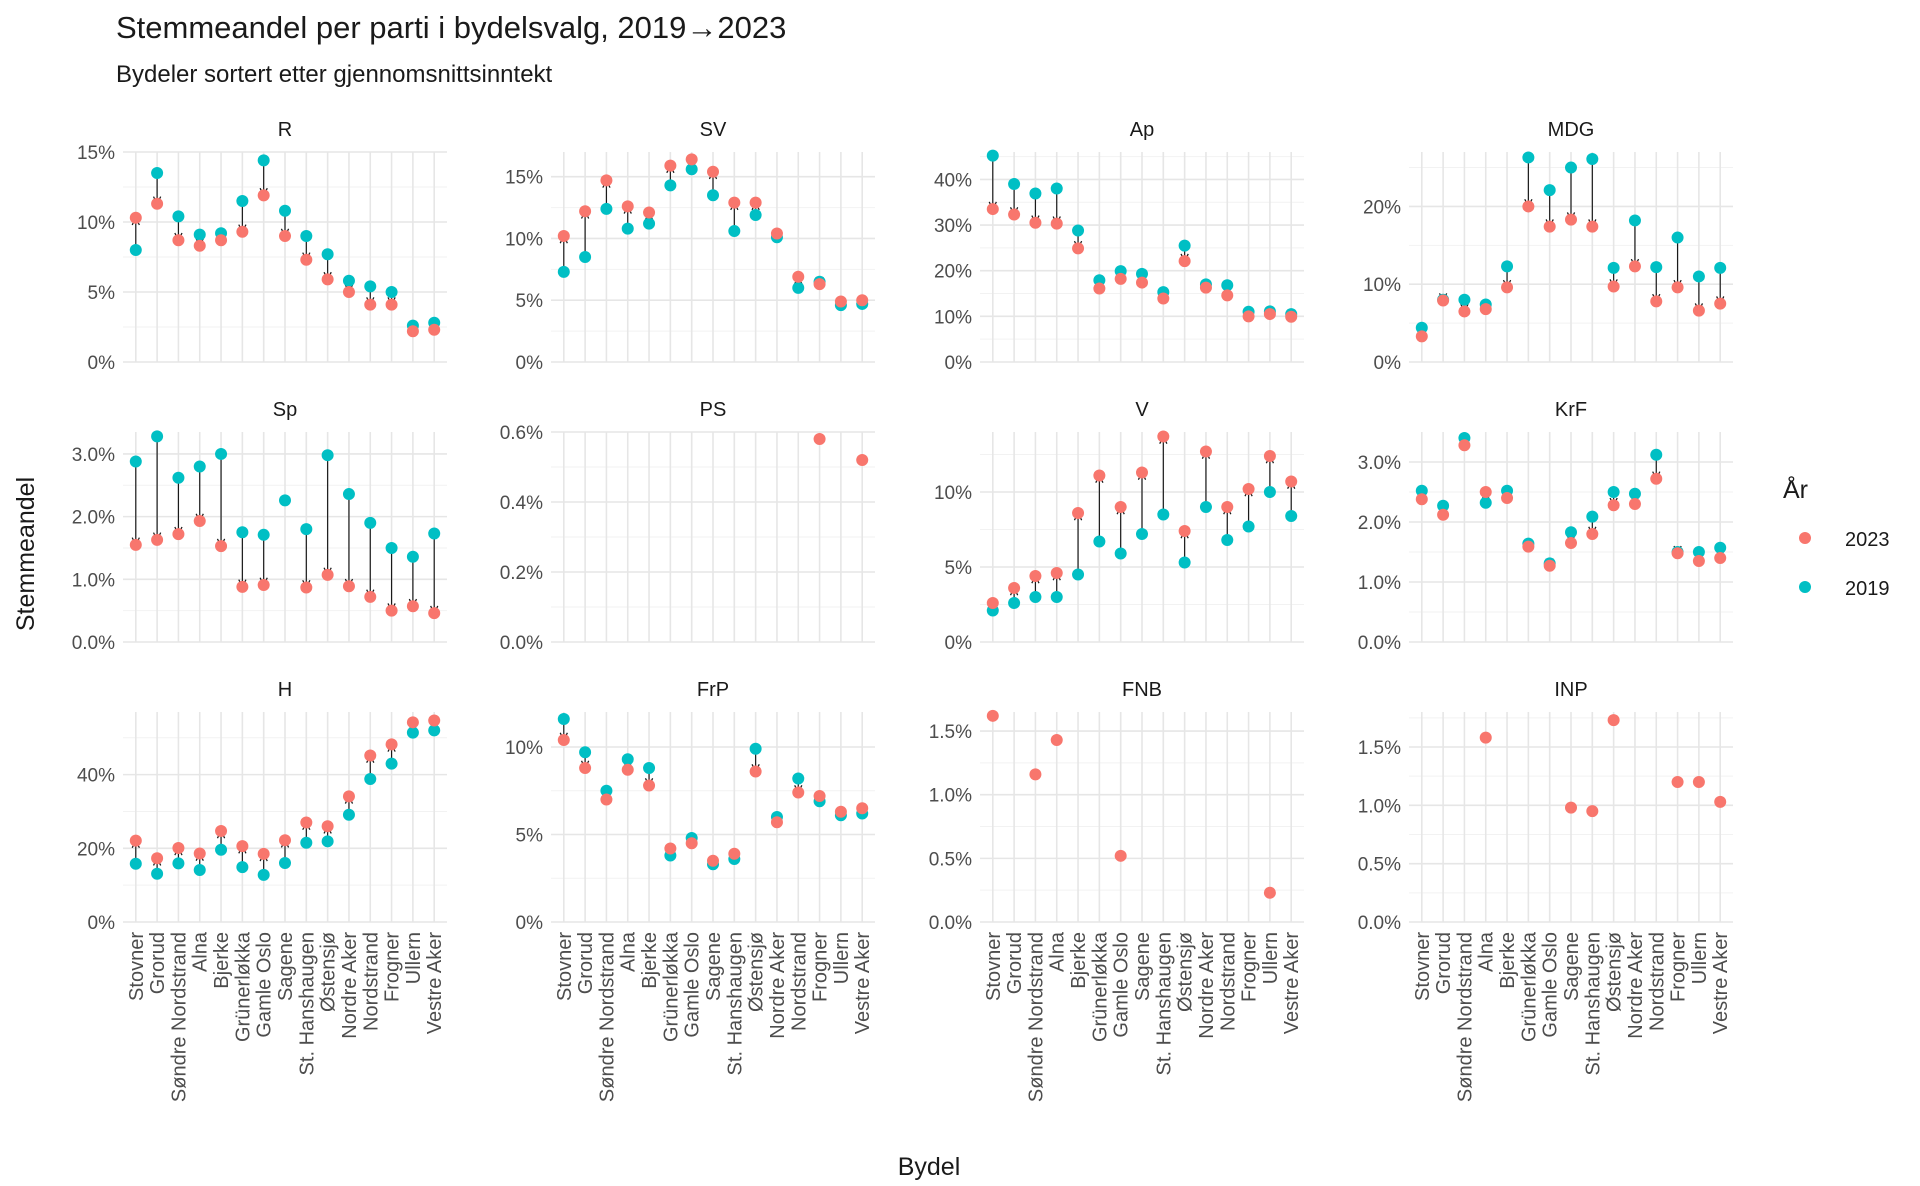 This screenshot has height=1186, width=1920. What do you see at coordinates (840, 301) in the screenshot?
I see `point-2023-sv-ullern` at bounding box center [840, 301].